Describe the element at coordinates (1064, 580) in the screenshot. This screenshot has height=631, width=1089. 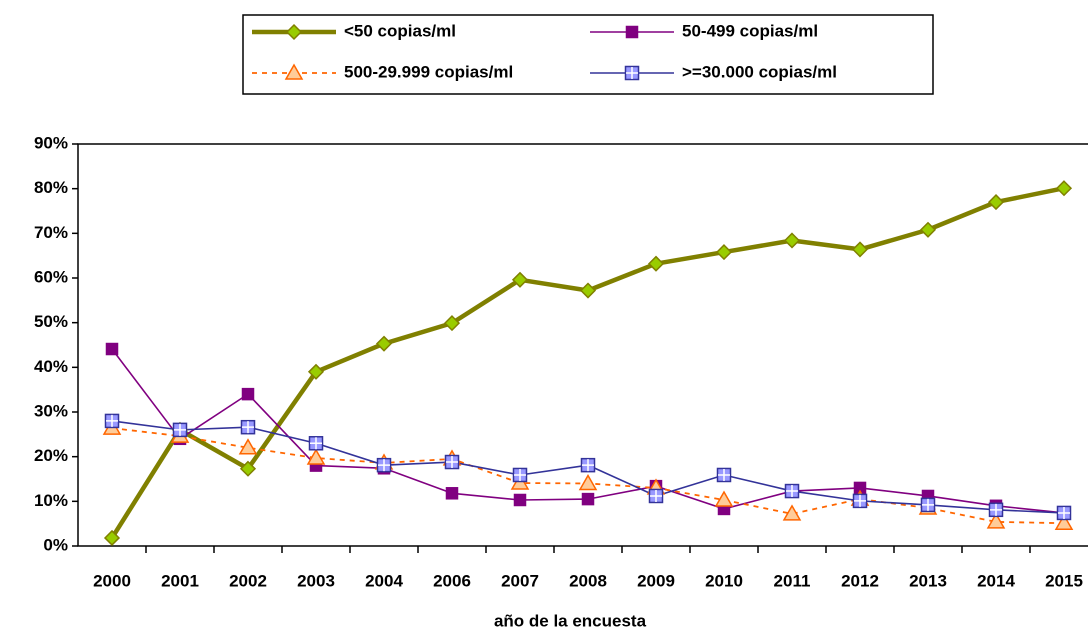
I see `x-tick-label: 2015` at that location.